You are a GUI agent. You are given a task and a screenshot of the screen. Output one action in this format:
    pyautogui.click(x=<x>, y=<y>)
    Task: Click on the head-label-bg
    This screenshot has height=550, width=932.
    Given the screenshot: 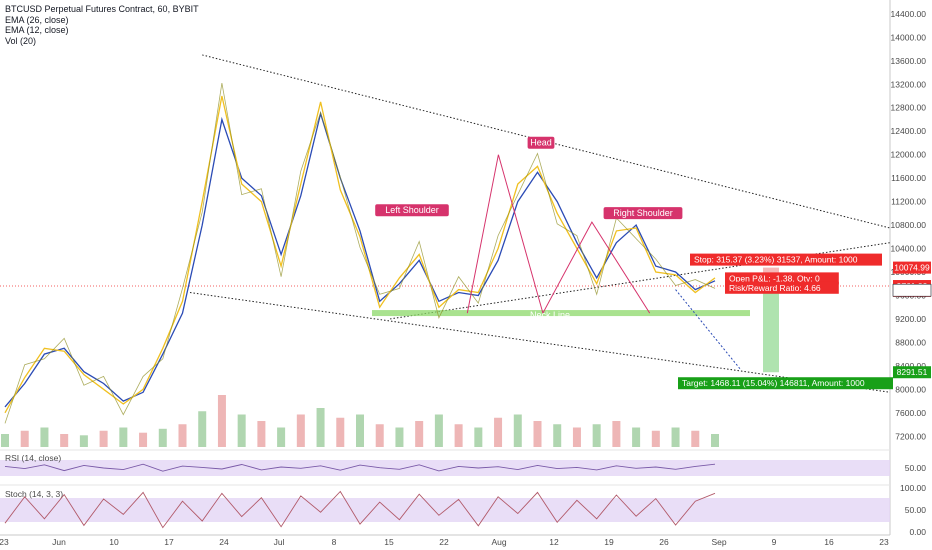 What is the action you would take?
    pyautogui.click(x=541, y=142)
    